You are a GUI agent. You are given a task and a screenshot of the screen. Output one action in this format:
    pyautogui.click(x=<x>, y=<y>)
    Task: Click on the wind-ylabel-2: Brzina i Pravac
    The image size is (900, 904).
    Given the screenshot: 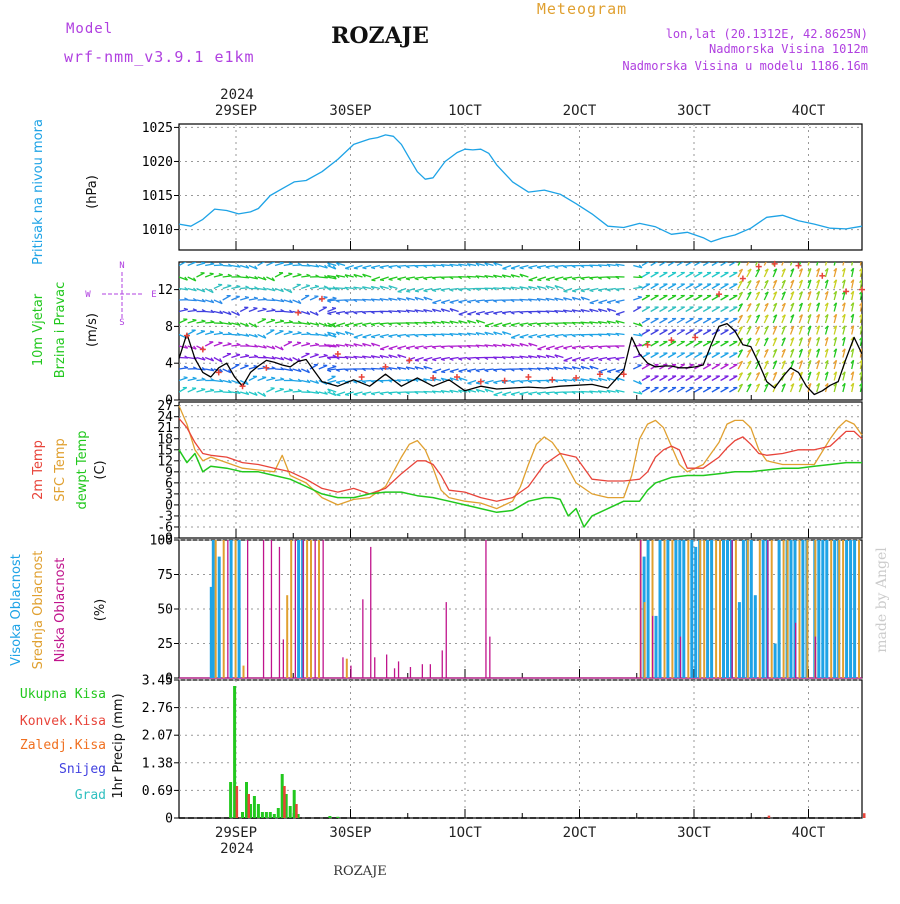 What is the action you would take?
    pyautogui.click(x=60, y=330)
    